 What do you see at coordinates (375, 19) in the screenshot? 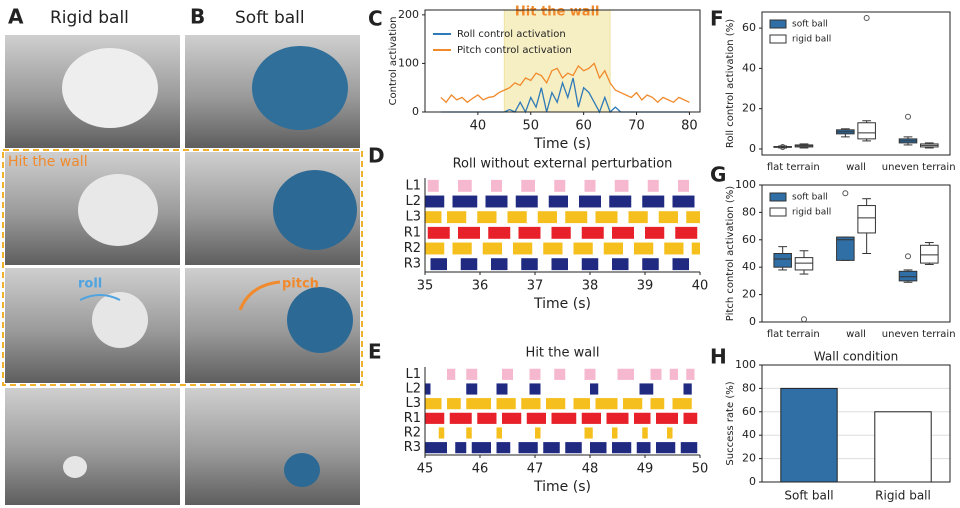
I see `panel-letter: C` at bounding box center [375, 19].